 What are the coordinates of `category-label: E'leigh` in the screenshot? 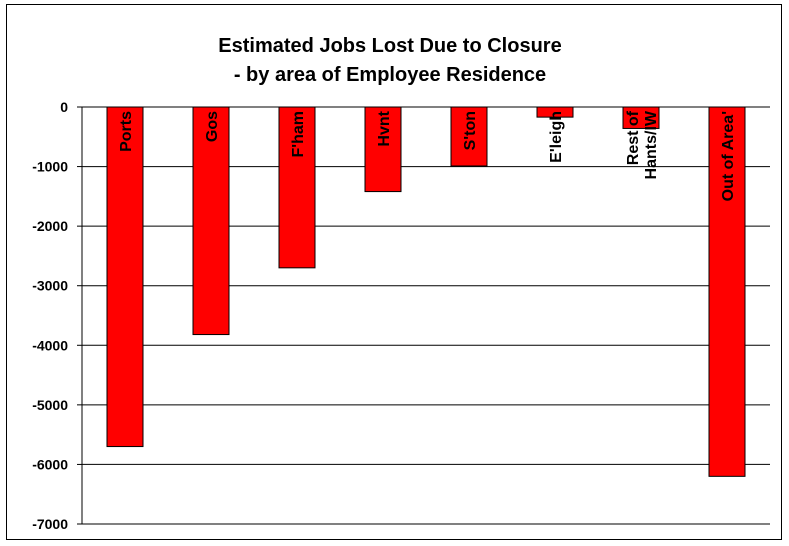 It's located at (556, 137).